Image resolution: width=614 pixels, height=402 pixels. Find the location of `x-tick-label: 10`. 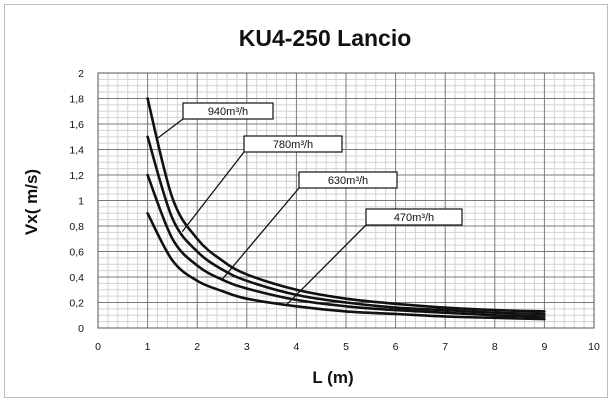

x-tick-label: 10 is located at coordinates (594, 347).